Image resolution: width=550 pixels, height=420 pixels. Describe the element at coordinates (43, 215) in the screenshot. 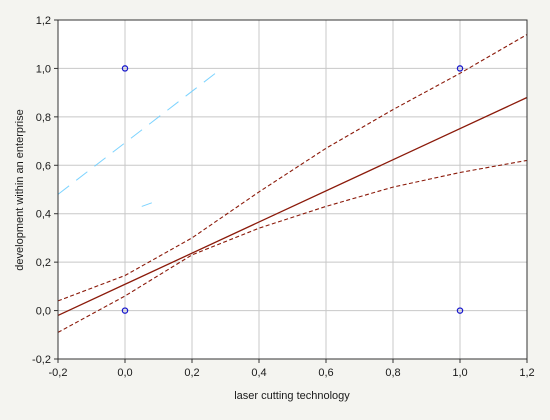

I see `y-tick-label: 0,4` at that location.